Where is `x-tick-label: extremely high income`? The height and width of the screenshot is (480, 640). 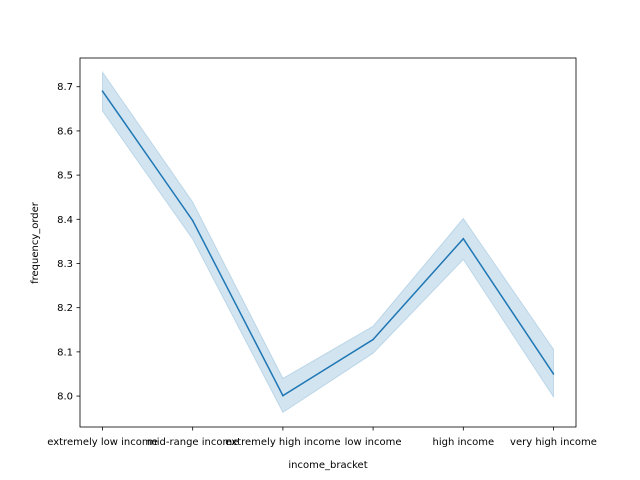 x-tick-label: extremely high income is located at coordinates (282, 442).